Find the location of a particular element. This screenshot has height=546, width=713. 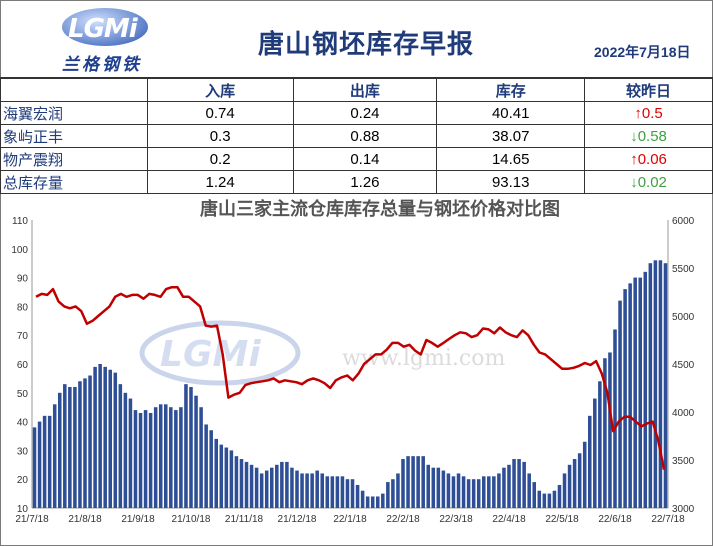

lgmi-logo: LGMi 兰格钢铁 is located at coordinates (117, 41).